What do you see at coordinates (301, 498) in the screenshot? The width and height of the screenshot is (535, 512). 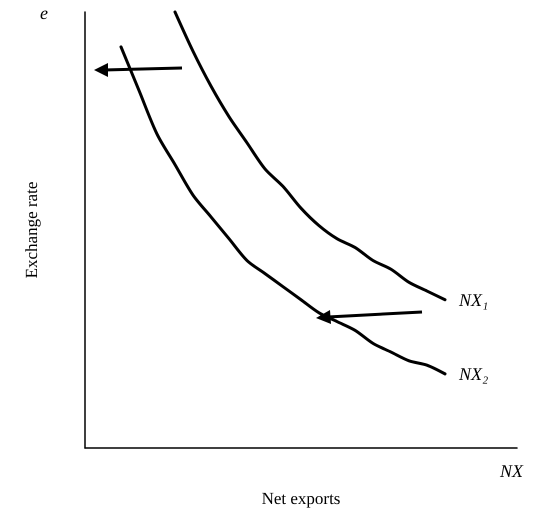 I see `x-axis-title: Net exports` at bounding box center [301, 498].